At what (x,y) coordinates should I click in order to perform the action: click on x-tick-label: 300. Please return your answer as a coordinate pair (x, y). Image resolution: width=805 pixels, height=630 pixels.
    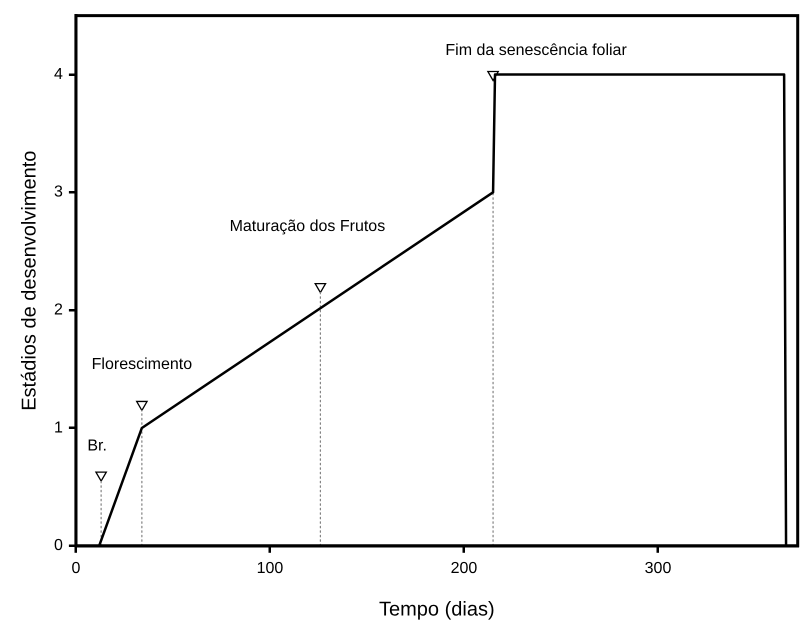
    Looking at the image, I should click on (658, 568).